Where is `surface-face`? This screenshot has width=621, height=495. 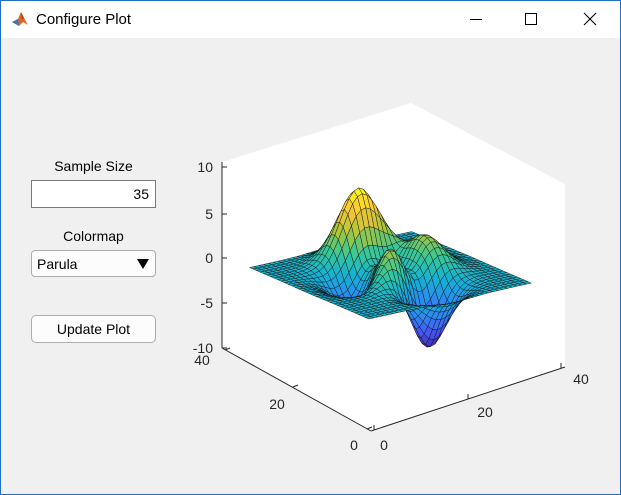
surface-face is located at coordinates (527, 283).